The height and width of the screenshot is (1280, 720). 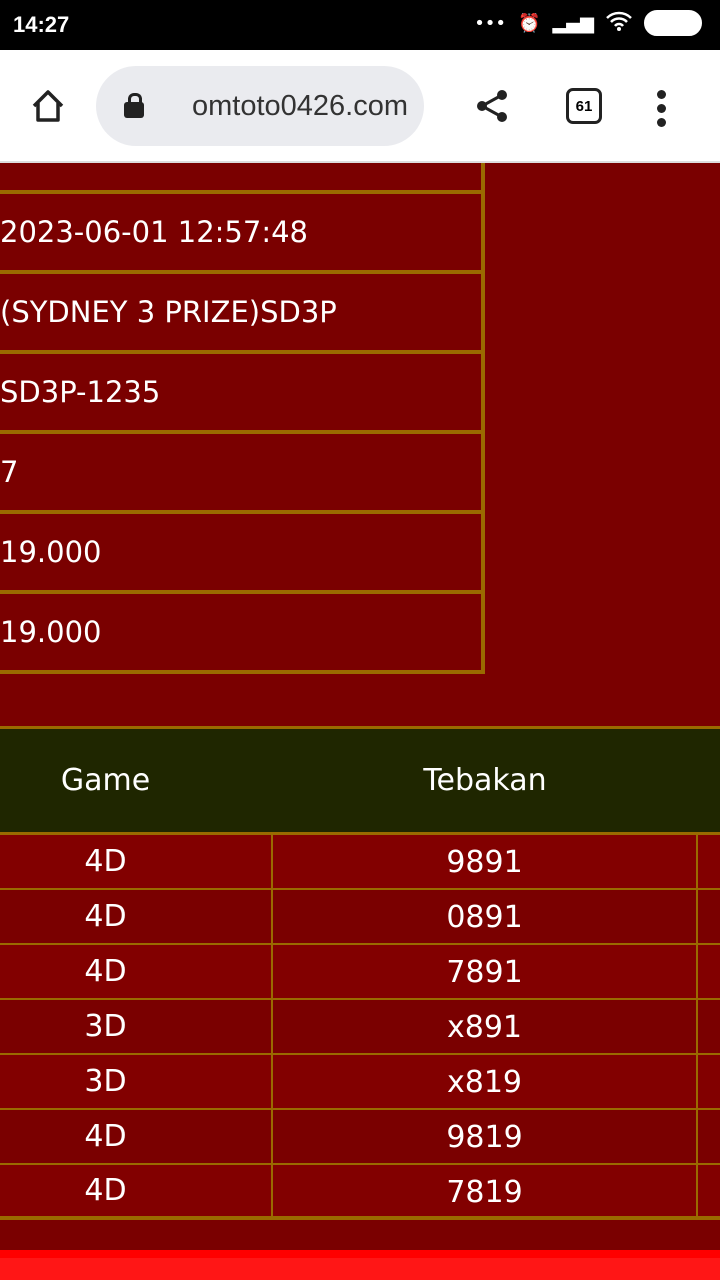 I want to click on browser-toolbar: omtoto0426.com 61, so click(x=360, y=106).